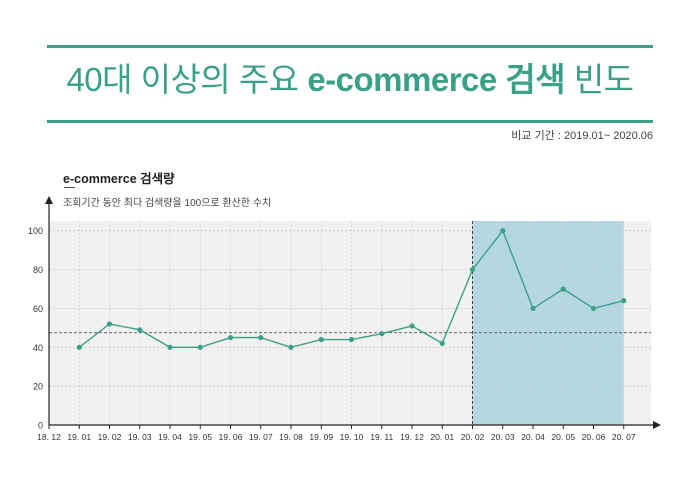 This screenshot has width=700, height=494. I want to click on x-tick-label: 19. 07, so click(261, 437).